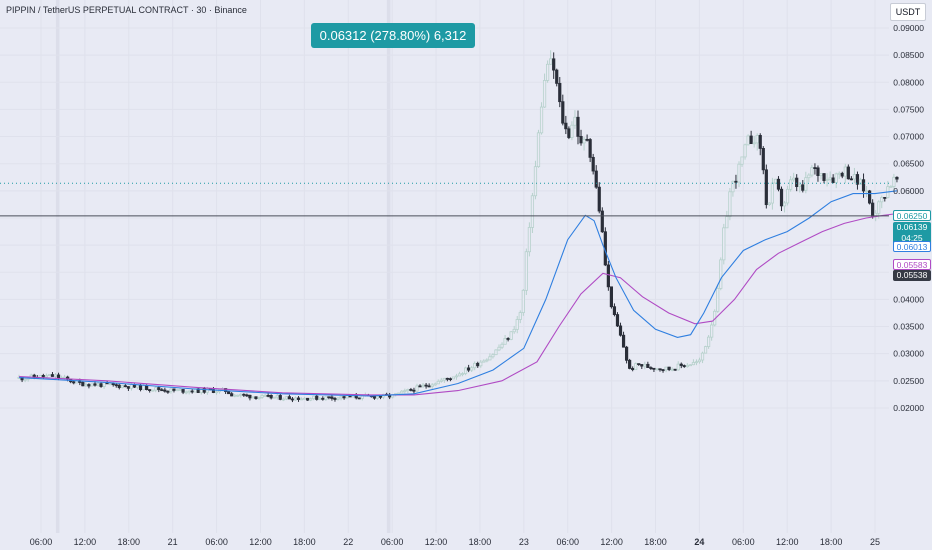  What do you see at coordinates (129, 542) in the screenshot?
I see `time-tick-label: 18:00` at bounding box center [129, 542].